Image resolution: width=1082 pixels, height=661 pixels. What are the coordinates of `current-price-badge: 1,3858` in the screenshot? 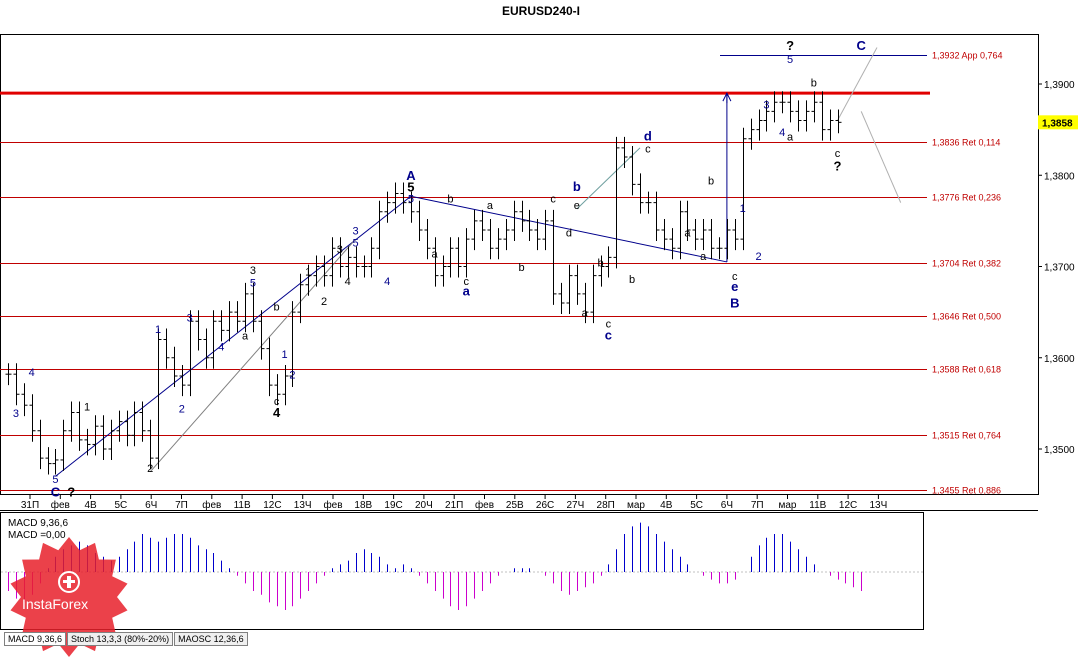 It's located at (1058, 122).